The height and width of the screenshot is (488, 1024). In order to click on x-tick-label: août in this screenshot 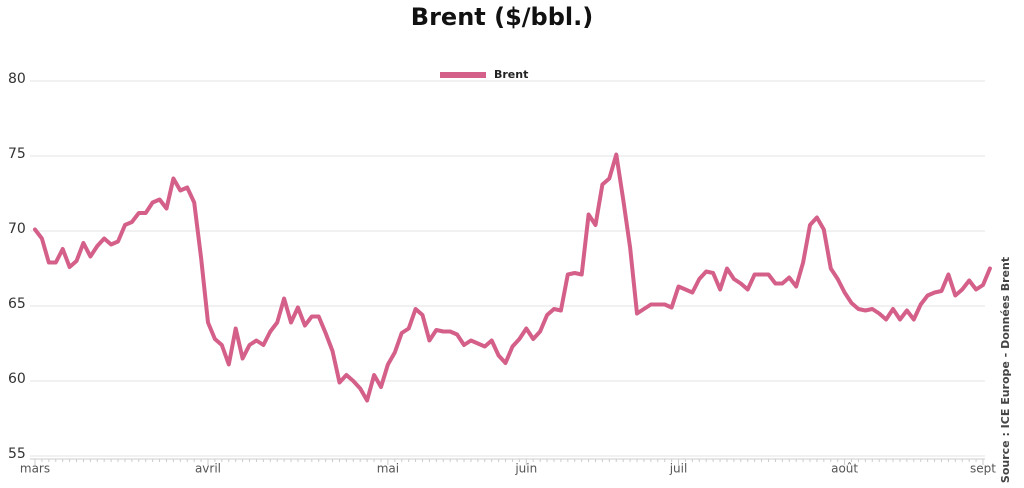, I will do `click(844, 469)`.